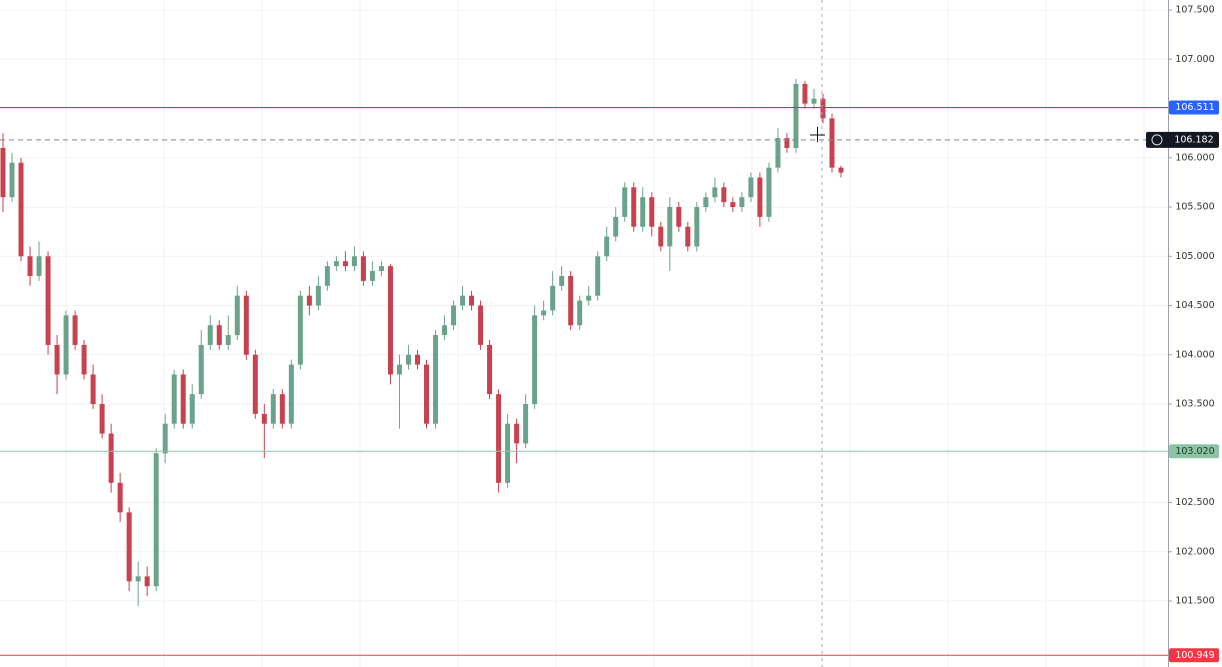 The image size is (1222, 667). I want to click on price-line-label: 106.511, so click(1194, 107).